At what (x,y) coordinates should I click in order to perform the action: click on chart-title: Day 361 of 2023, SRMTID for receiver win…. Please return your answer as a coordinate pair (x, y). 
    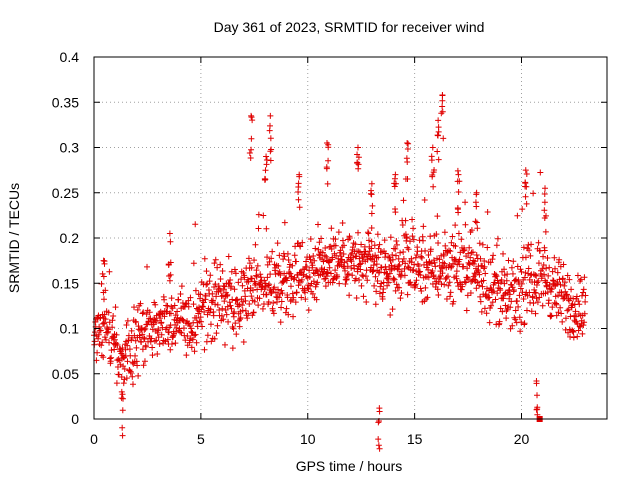
    Looking at the image, I should click on (349, 27).